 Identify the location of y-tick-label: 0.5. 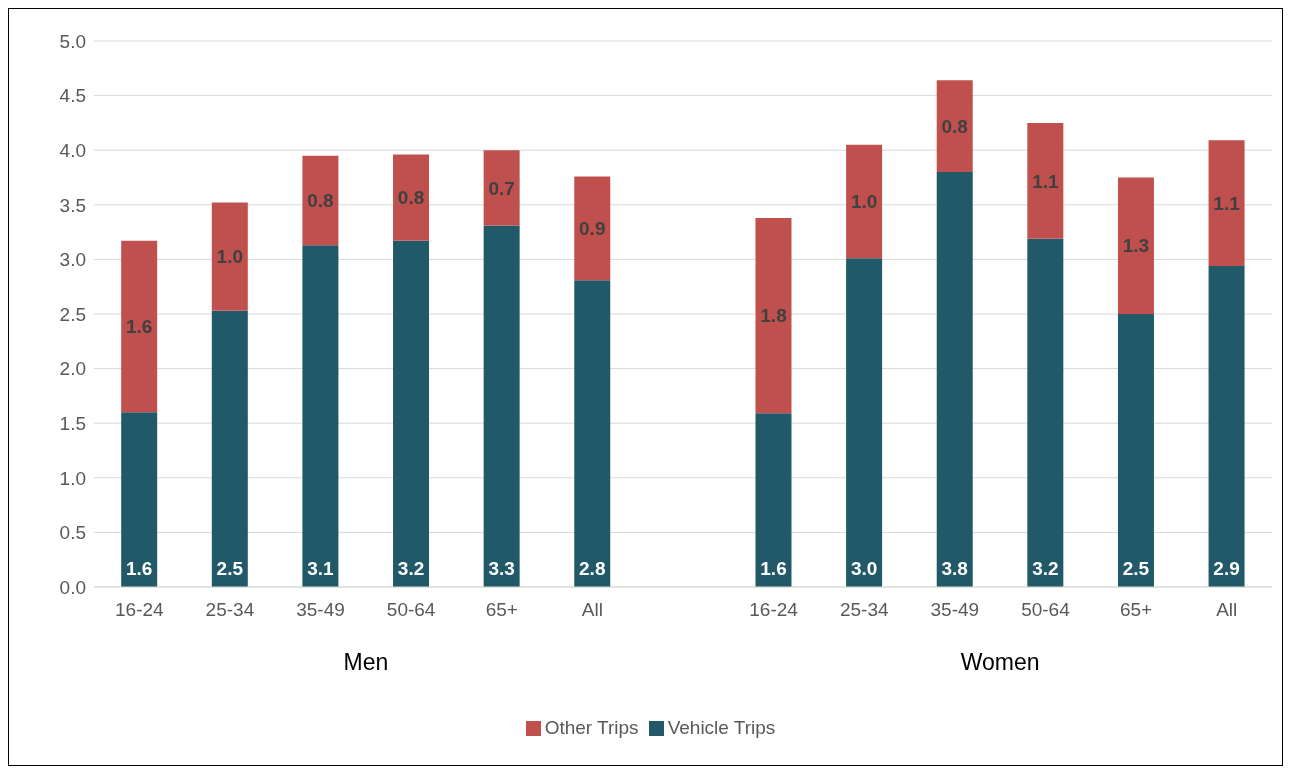
(72, 533).